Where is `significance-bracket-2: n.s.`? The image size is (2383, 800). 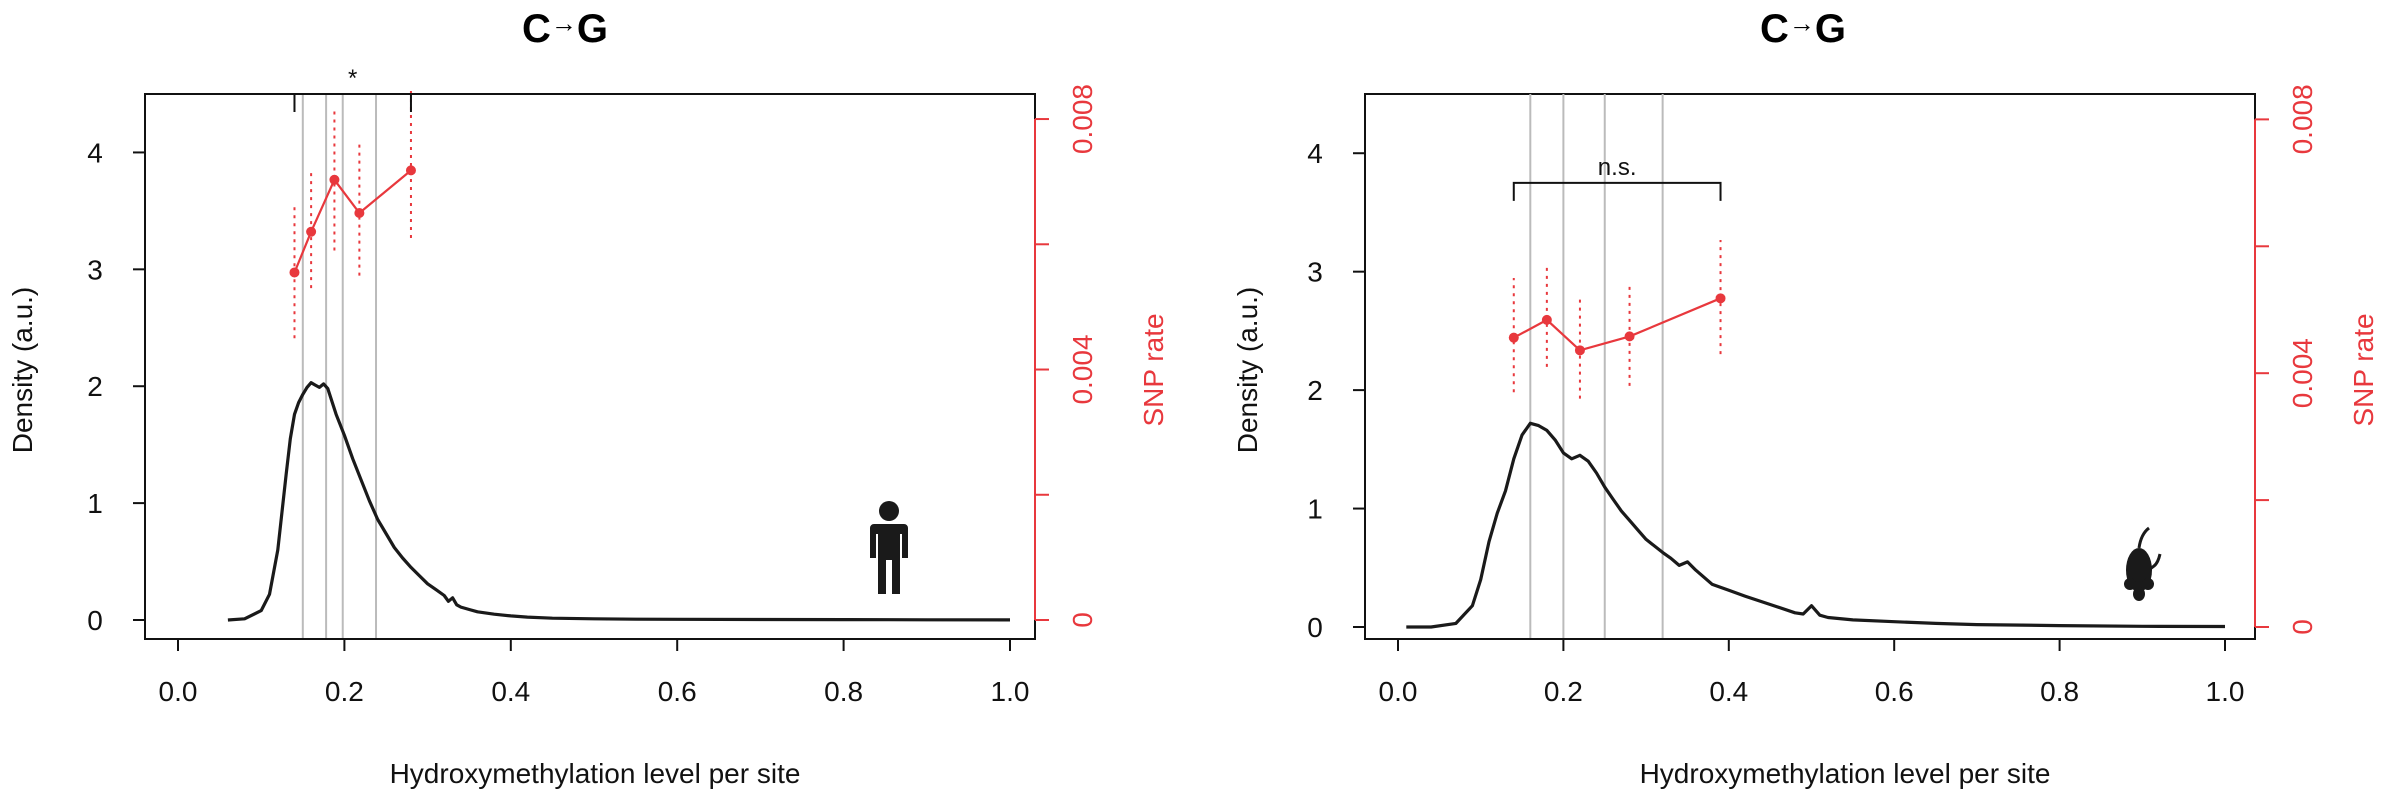
significance-bracket-2: n.s. is located at coordinates (1617, 177).